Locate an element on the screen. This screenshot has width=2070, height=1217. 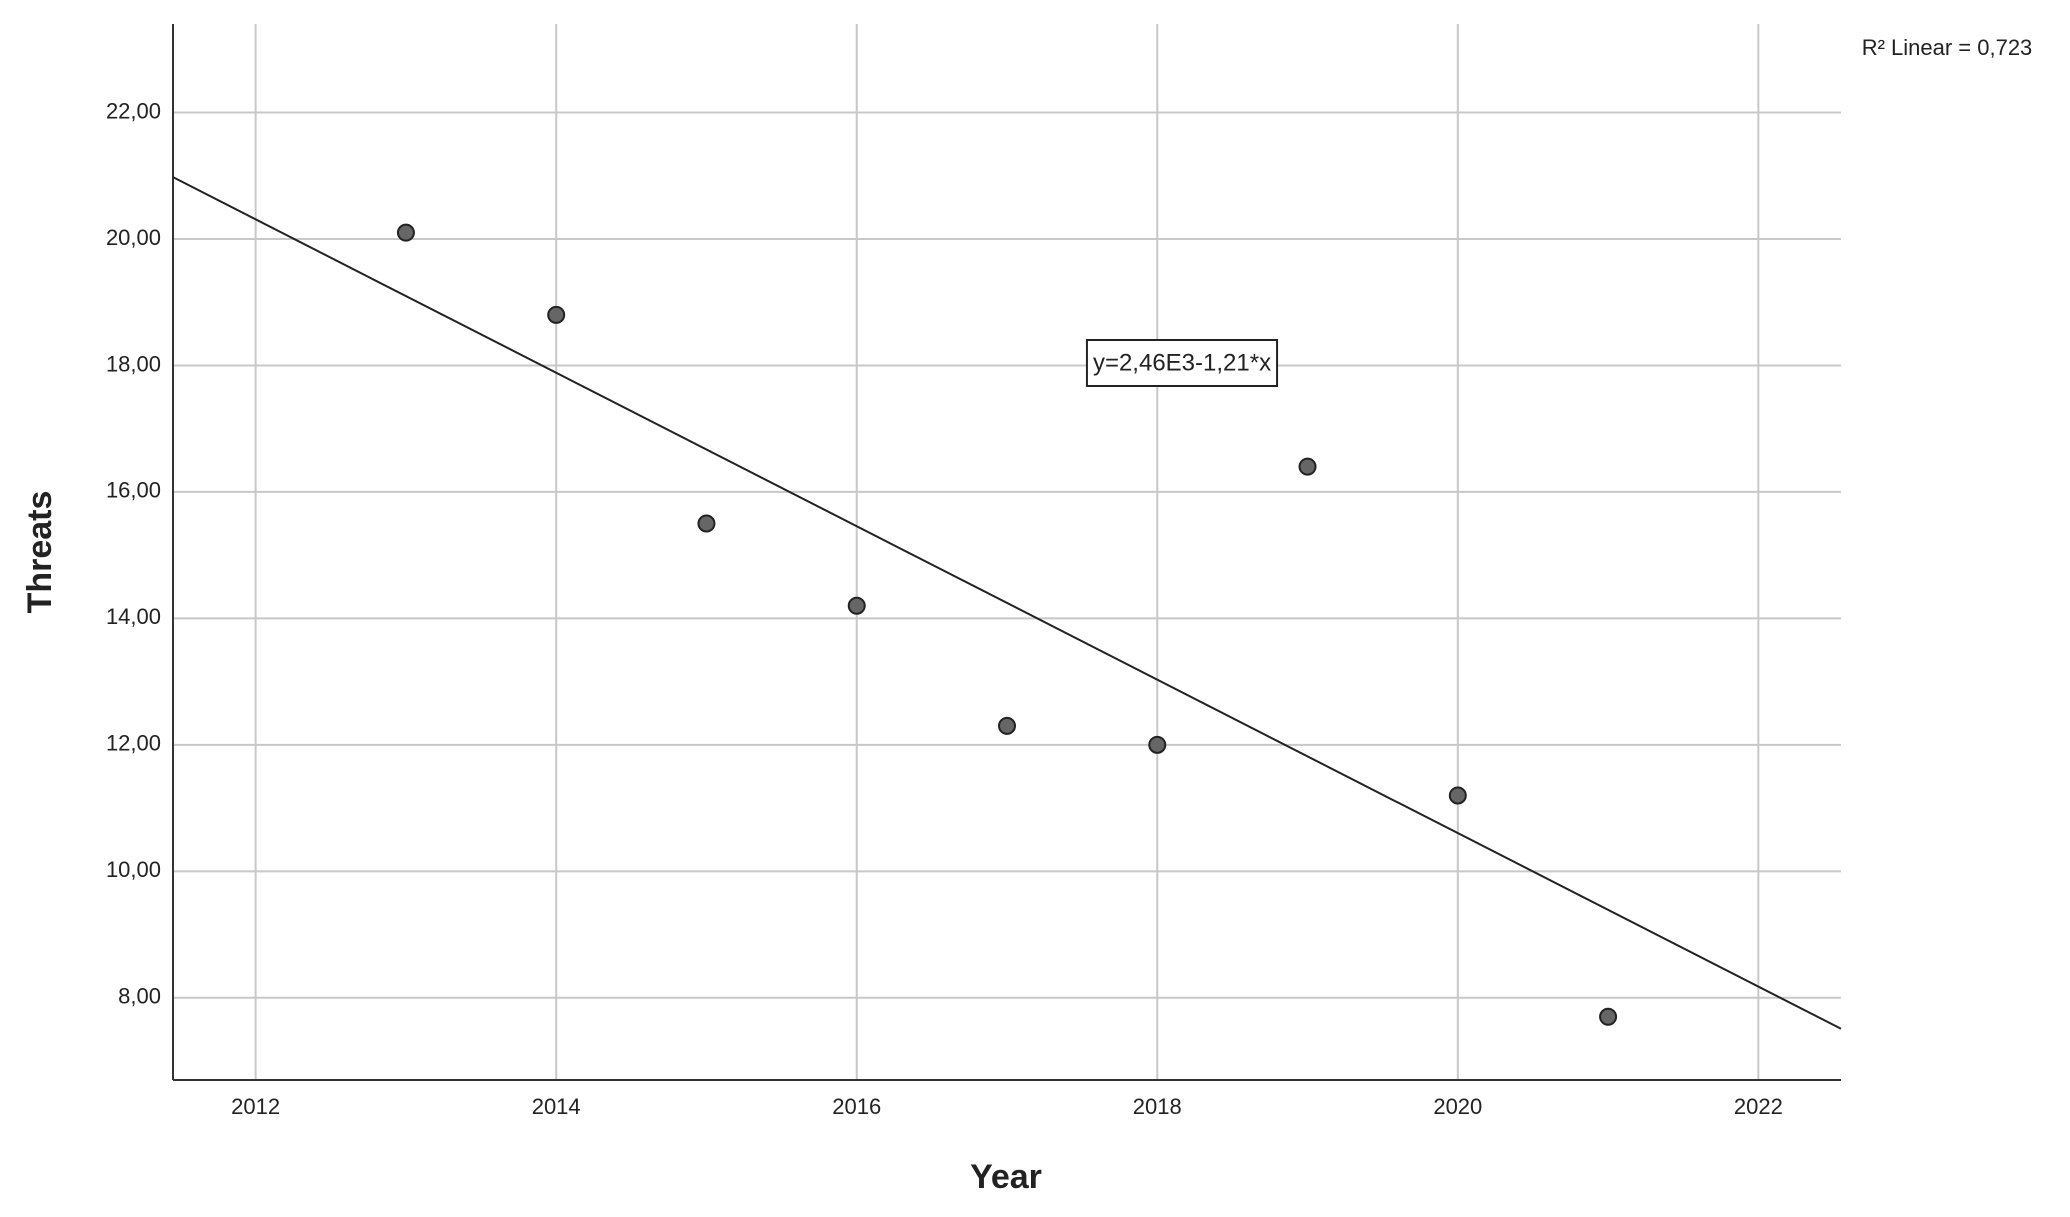
y-tick-label: 10,00 is located at coordinates (133, 869).